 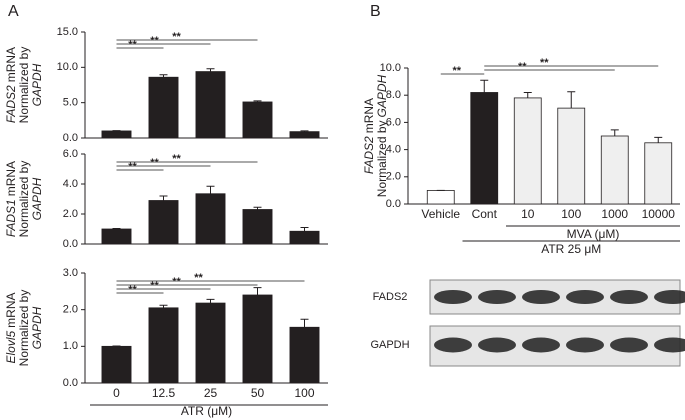 What do you see at coordinates (485, 214) in the screenshot?
I see `x-tick-label: Cont` at bounding box center [485, 214].